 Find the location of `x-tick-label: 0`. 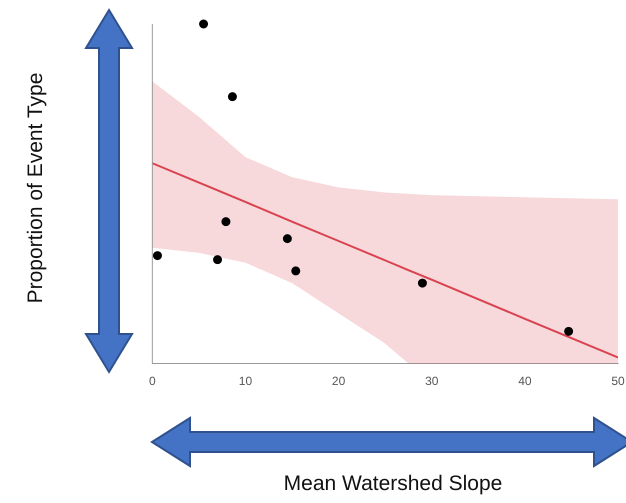

x-tick-label: 0 is located at coordinates (152, 381).